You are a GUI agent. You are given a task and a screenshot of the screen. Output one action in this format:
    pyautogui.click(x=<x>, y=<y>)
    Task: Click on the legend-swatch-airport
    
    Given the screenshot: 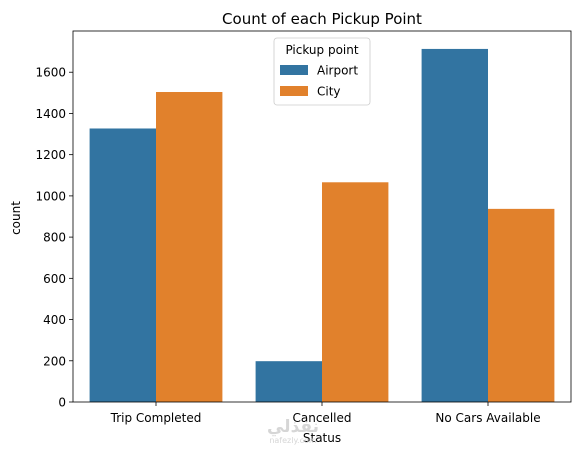 What is the action you would take?
    pyautogui.click(x=294, y=70)
    